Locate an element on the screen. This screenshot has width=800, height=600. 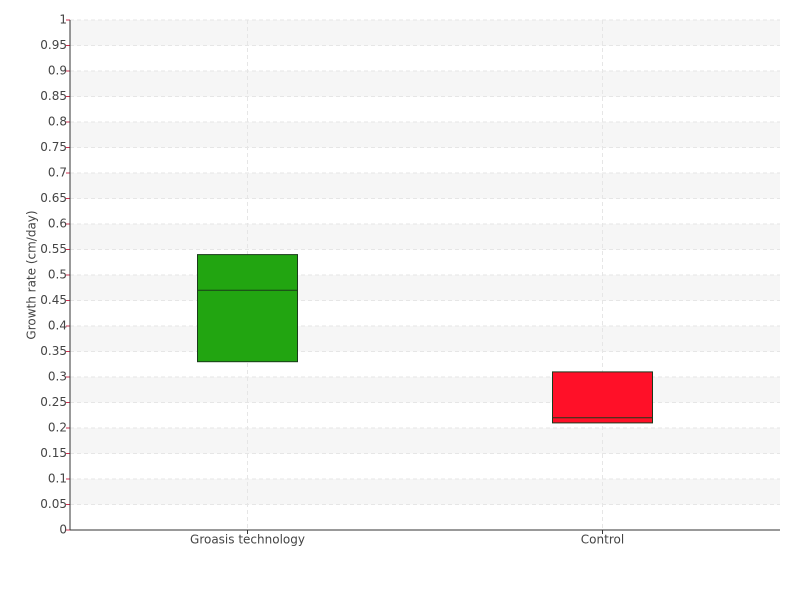
y-tick-label: 1 is located at coordinates (63, 20).